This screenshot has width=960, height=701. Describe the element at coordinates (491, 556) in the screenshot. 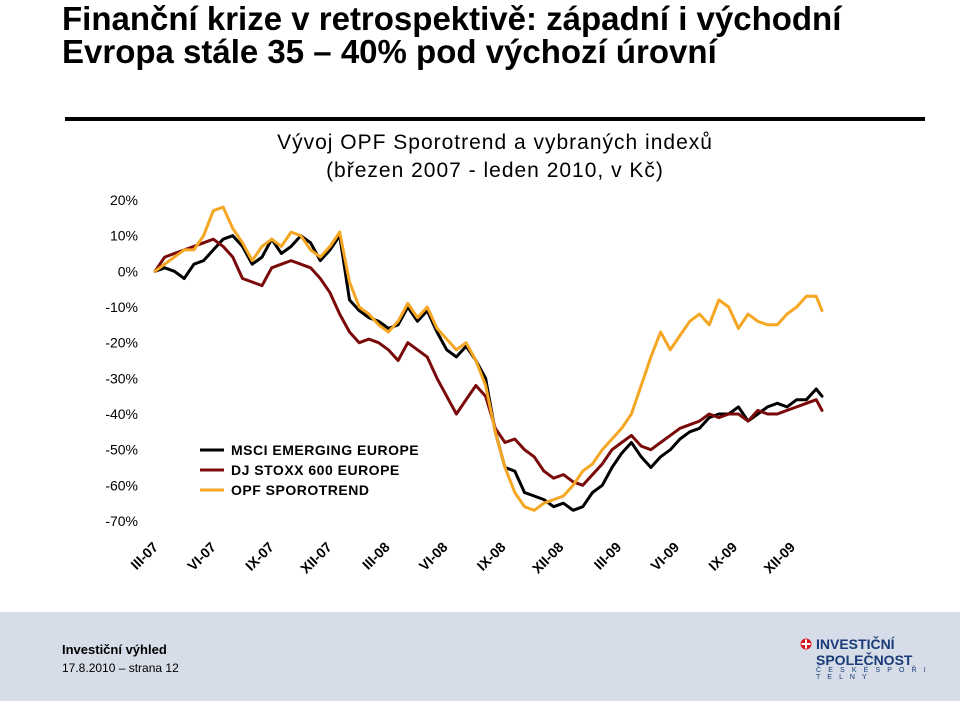

I see `x-tick-label: IX-08` at that location.